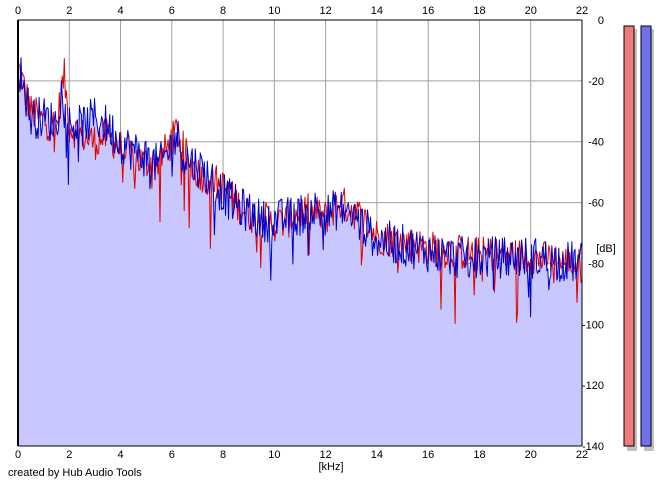 The height and width of the screenshot is (486, 664). Describe the element at coordinates (18, 455) in the screenshot. I see `x-tick-label-bottom: 0` at that location.